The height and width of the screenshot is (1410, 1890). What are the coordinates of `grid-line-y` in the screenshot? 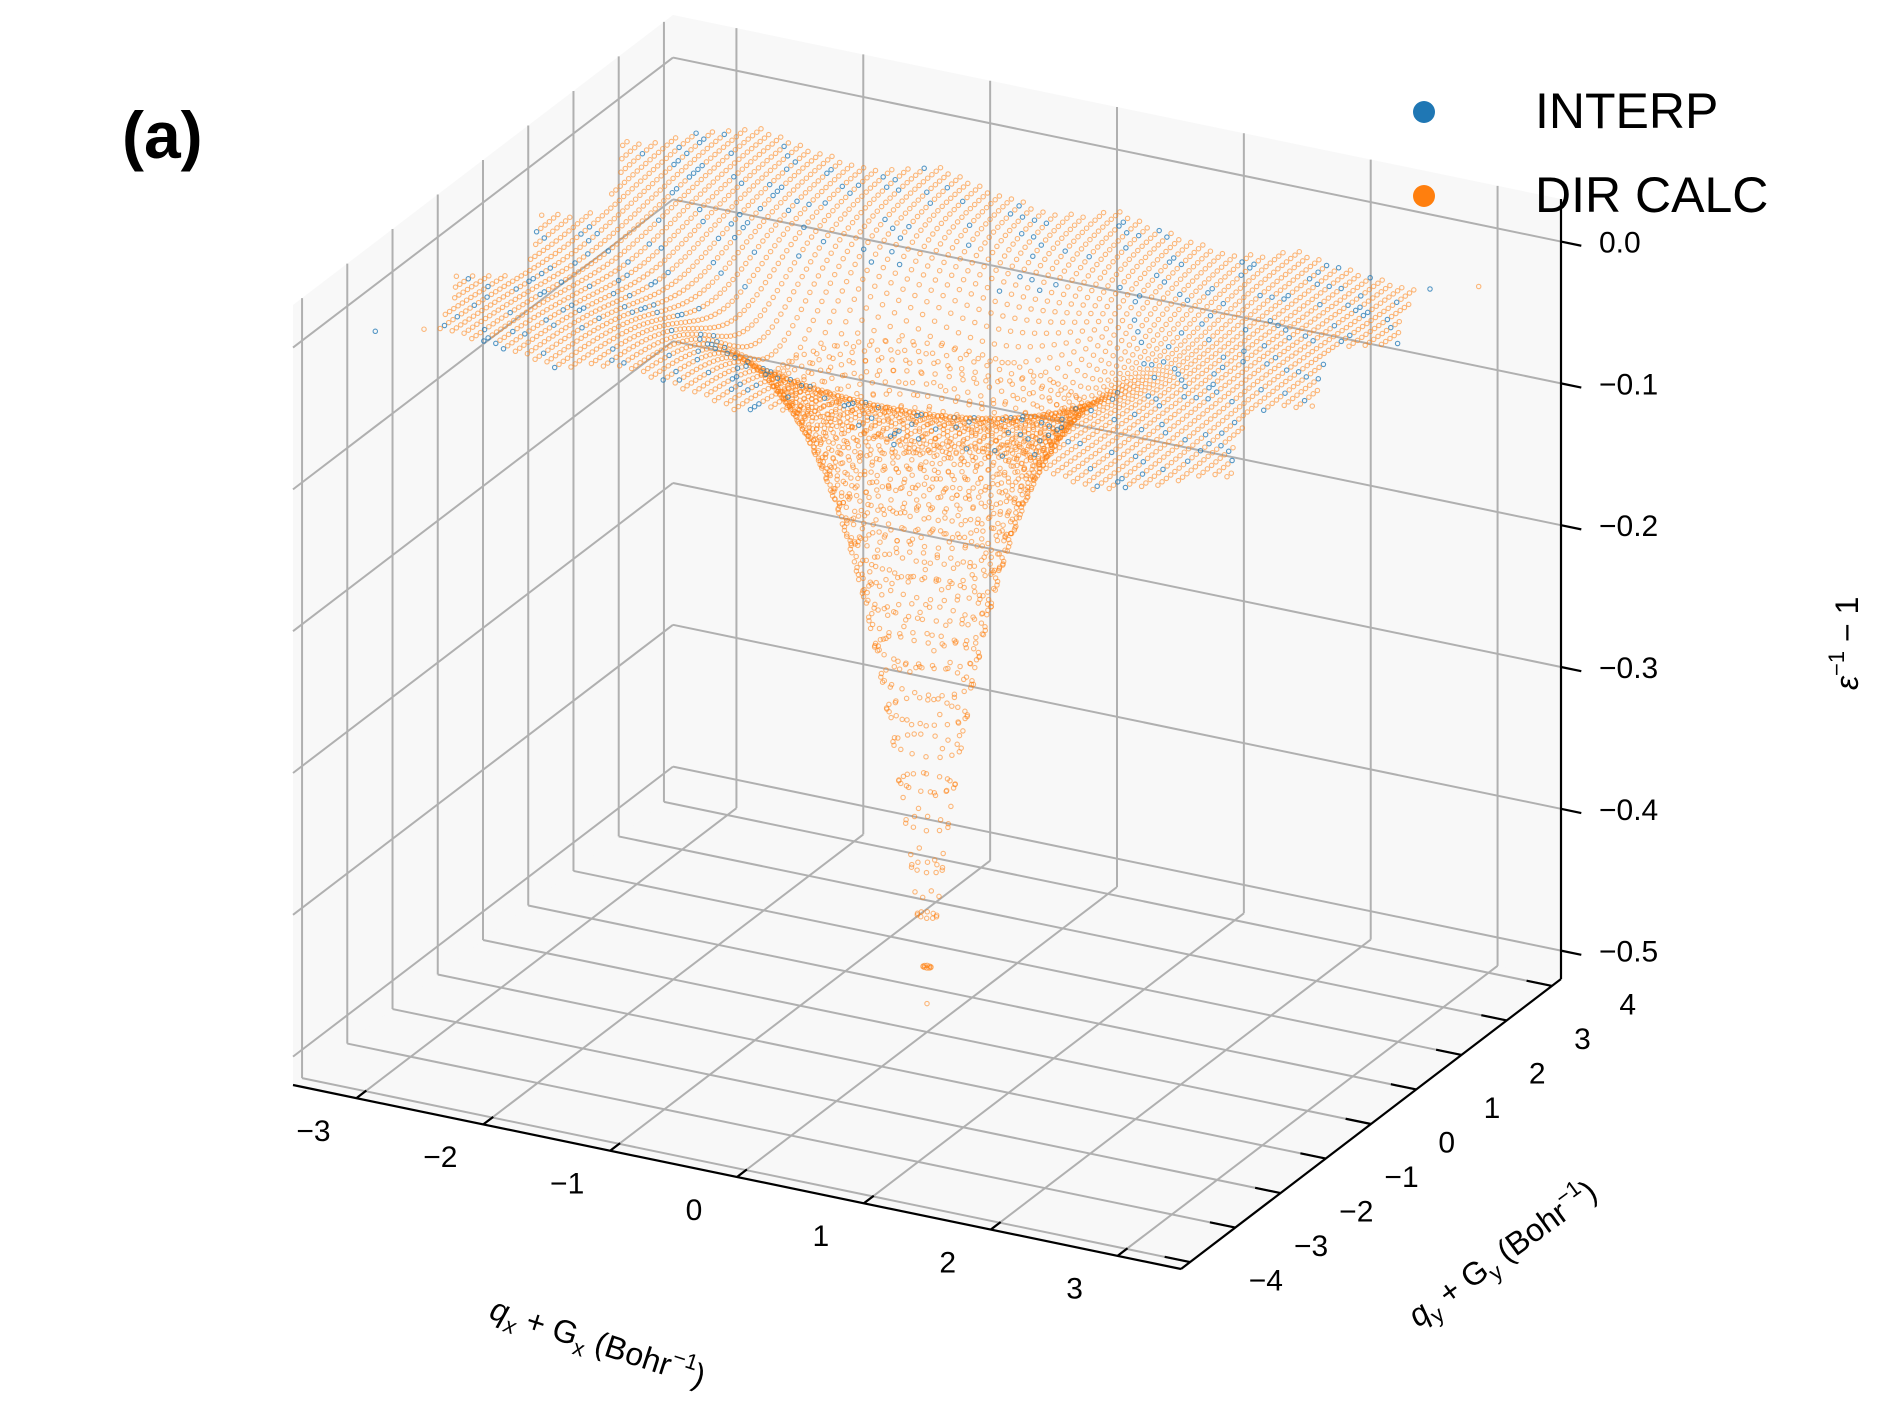 It's located at (1108, 893).